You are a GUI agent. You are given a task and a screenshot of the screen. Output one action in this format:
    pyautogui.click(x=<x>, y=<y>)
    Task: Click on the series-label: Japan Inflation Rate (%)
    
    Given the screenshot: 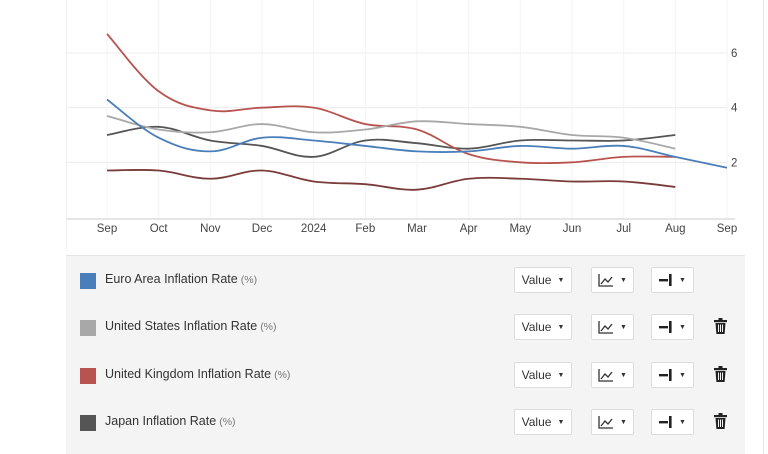 What is the action you would take?
    pyautogui.click(x=170, y=421)
    